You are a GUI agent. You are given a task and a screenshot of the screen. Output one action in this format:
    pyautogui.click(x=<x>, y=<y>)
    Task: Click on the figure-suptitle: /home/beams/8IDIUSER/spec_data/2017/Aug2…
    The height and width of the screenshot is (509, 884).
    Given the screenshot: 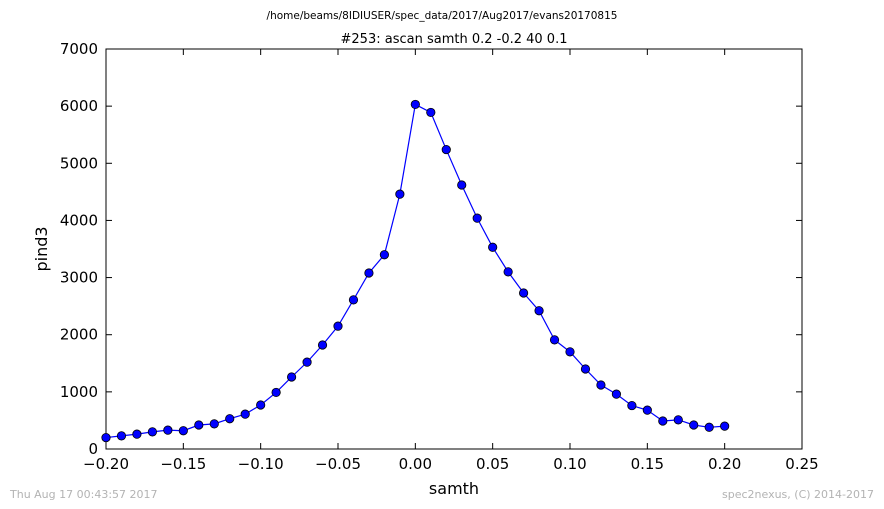 What is the action you would take?
    pyautogui.click(x=442, y=16)
    